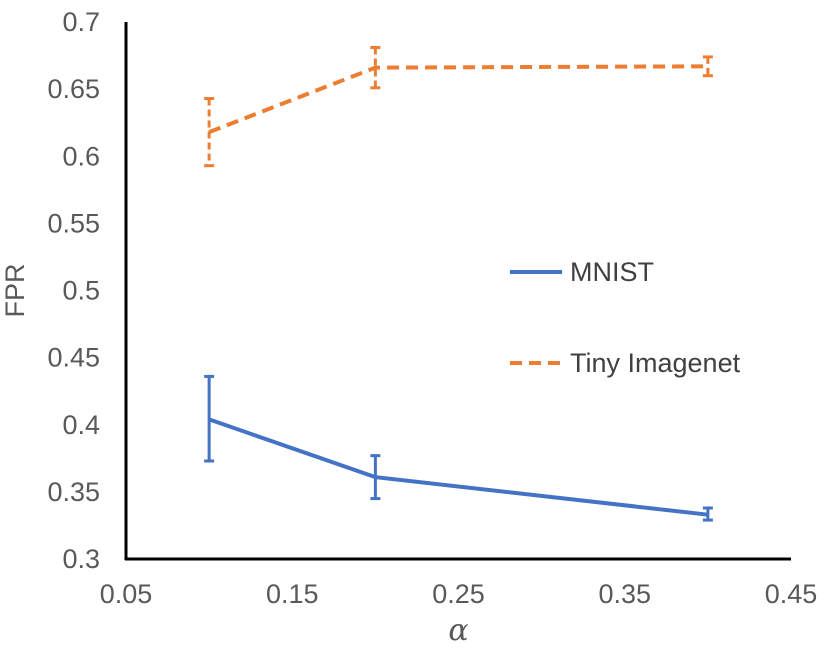 The image size is (831, 653). What do you see at coordinates (81, 559) in the screenshot?
I see `y-tick-label: 0.3` at bounding box center [81, 559].